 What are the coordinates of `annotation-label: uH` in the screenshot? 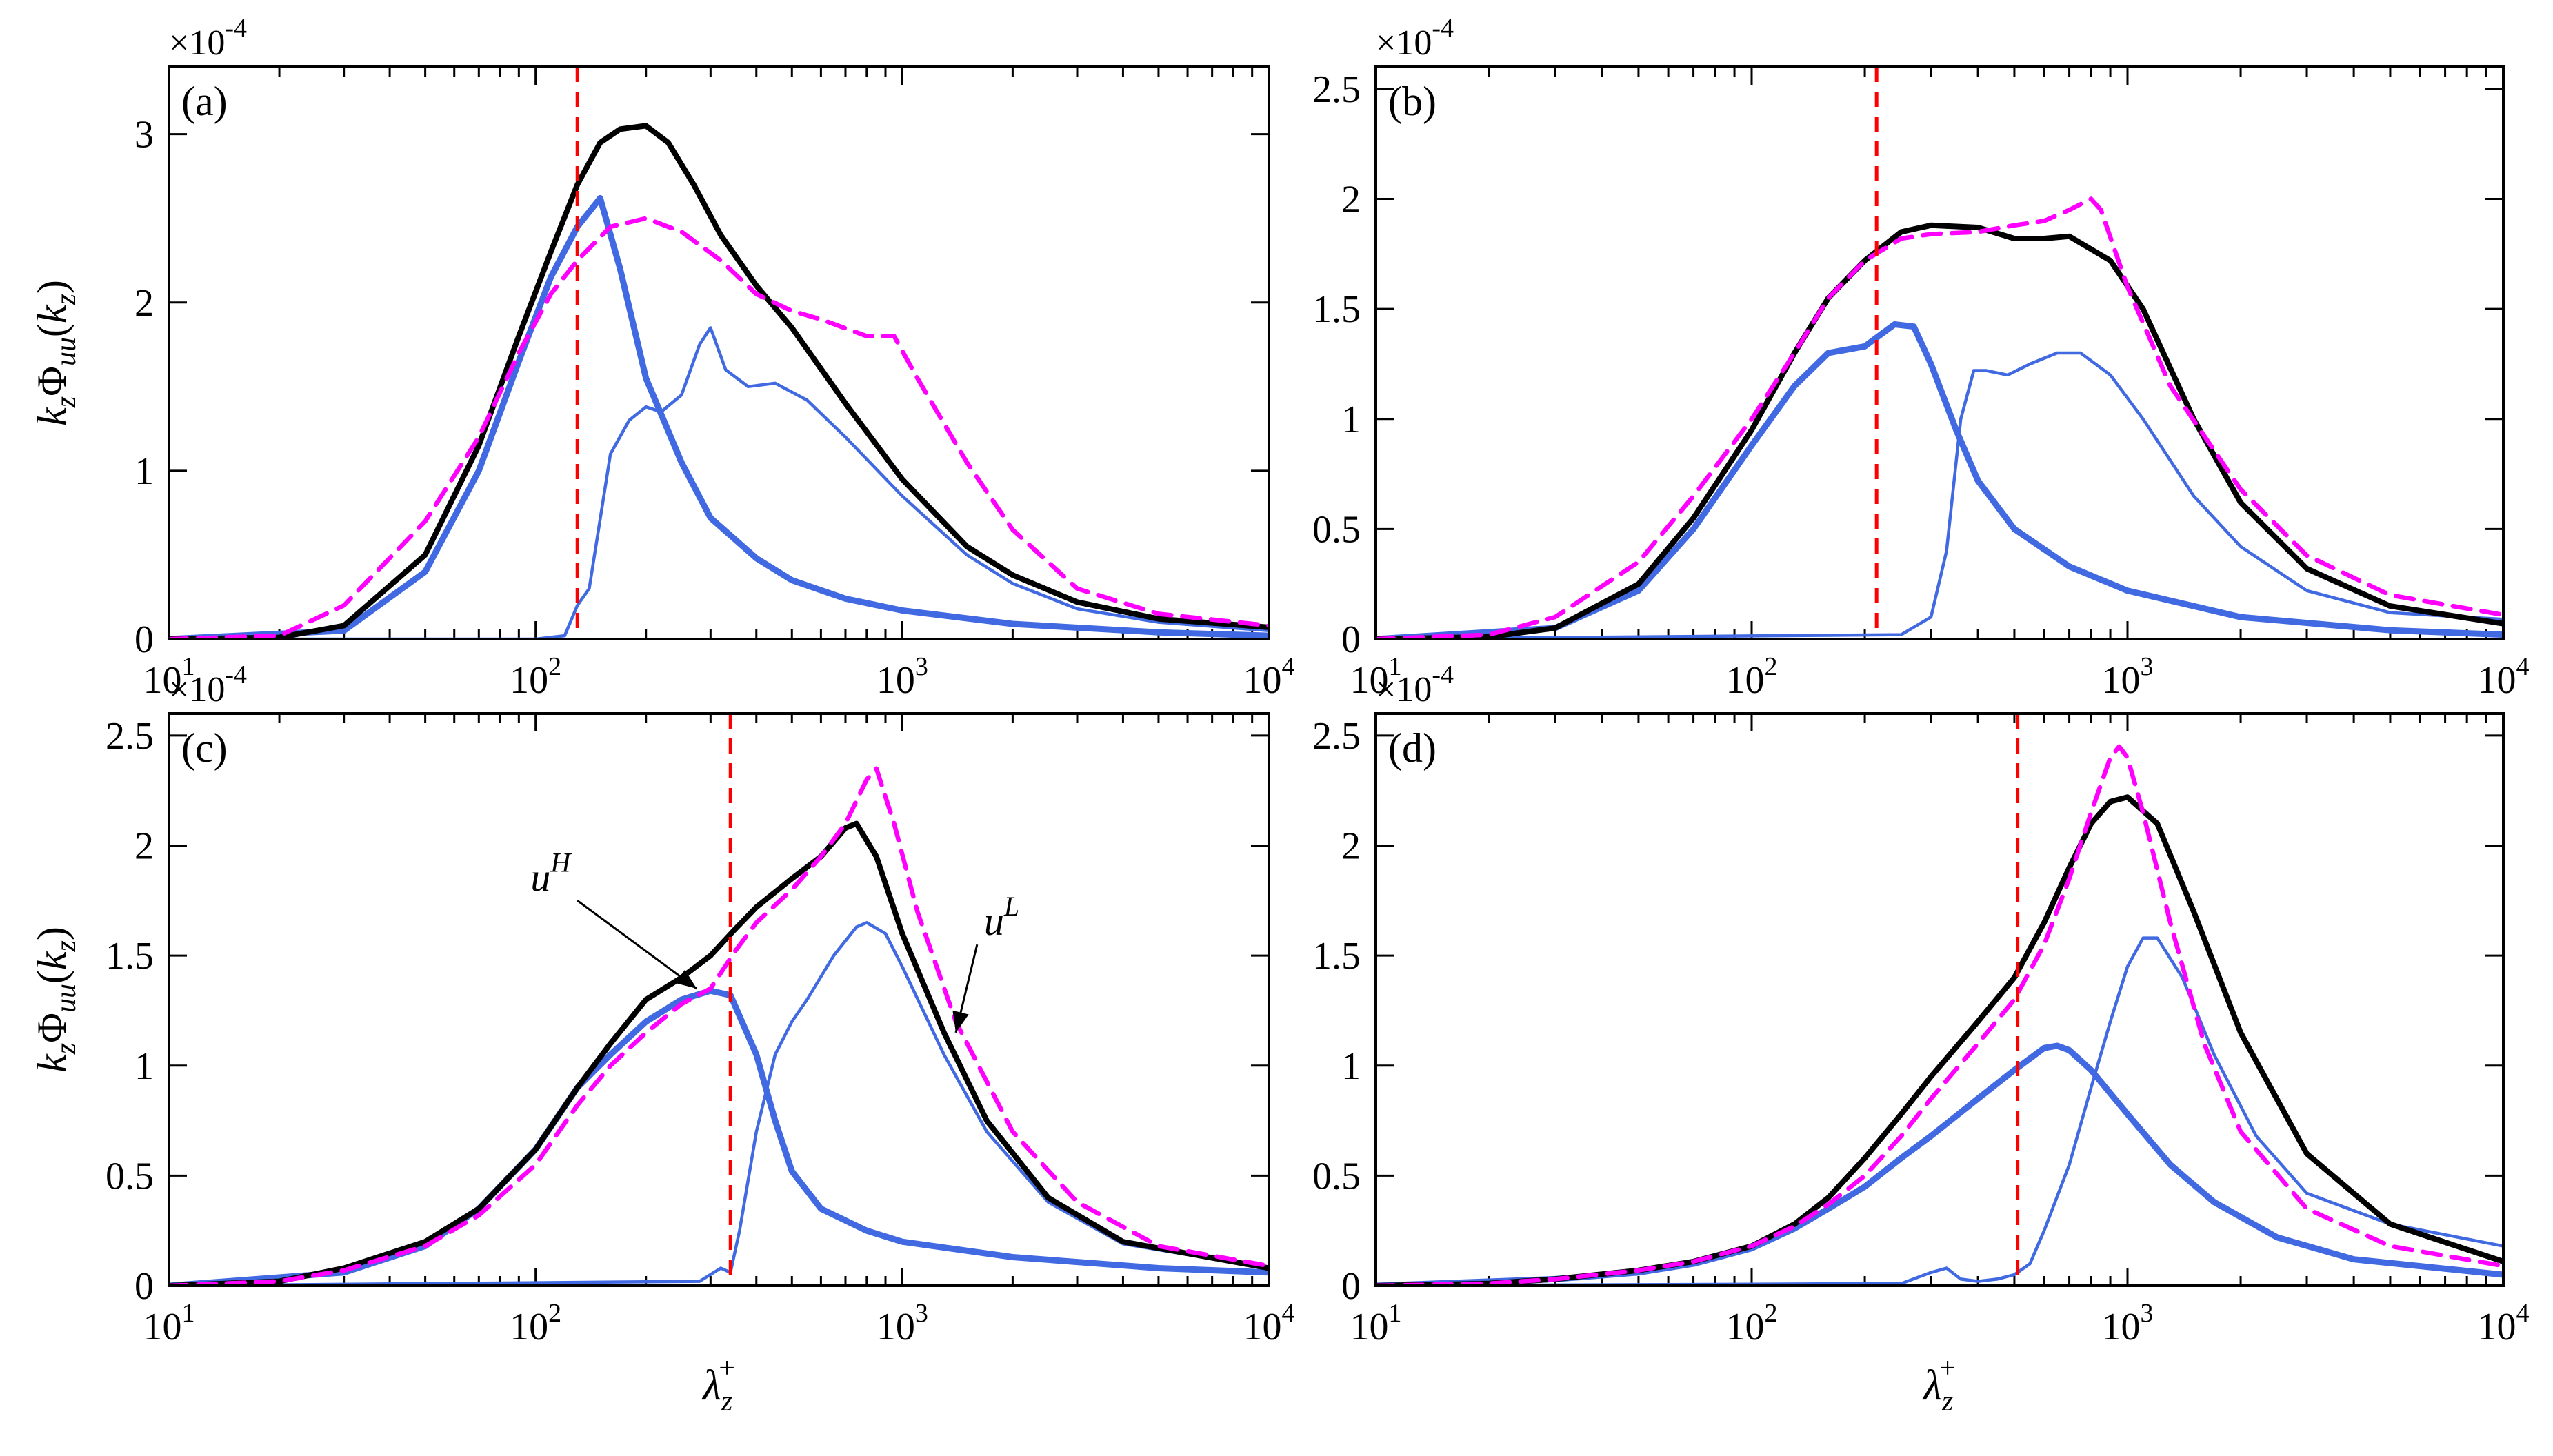 It's located at (551, 873).